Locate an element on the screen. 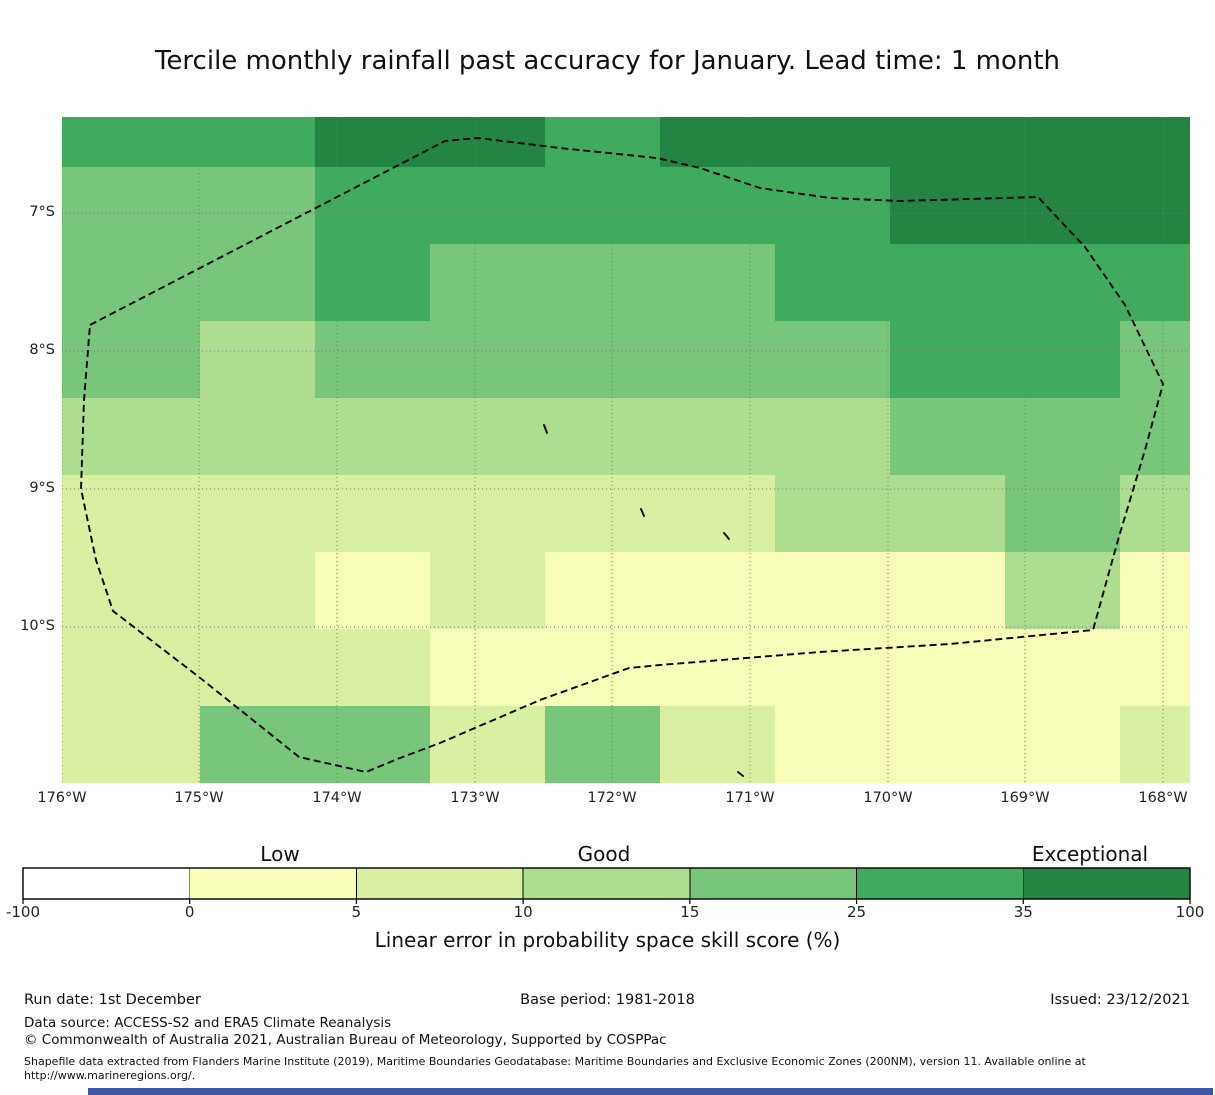  x-tick-label: 174°W is located at coordinates (337, 798).